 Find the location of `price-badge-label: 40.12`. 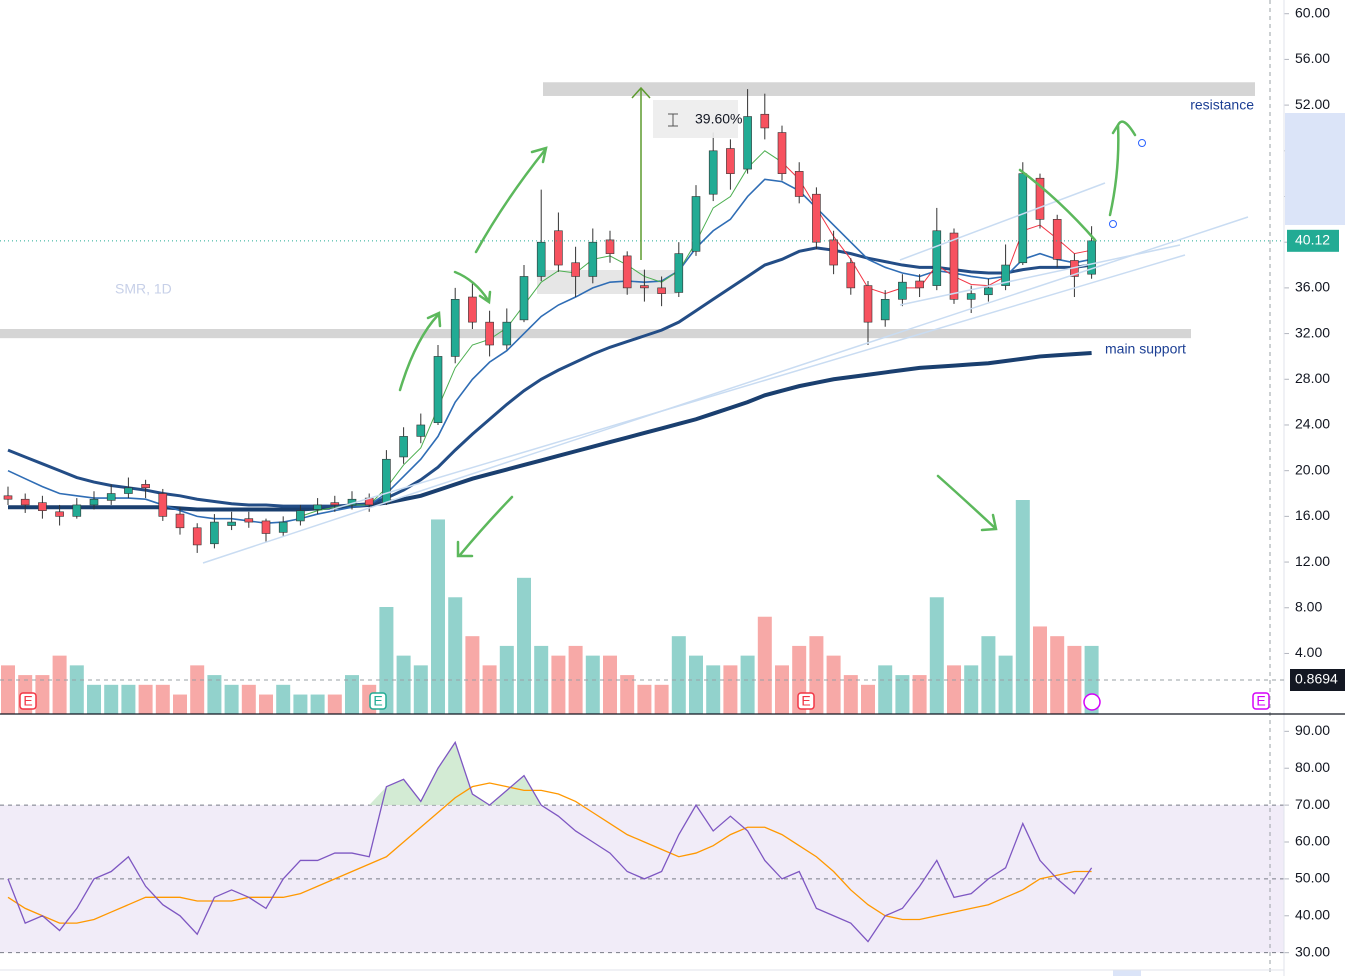

price-badge-label: 40.12 is located at coordinates (1312, 240).